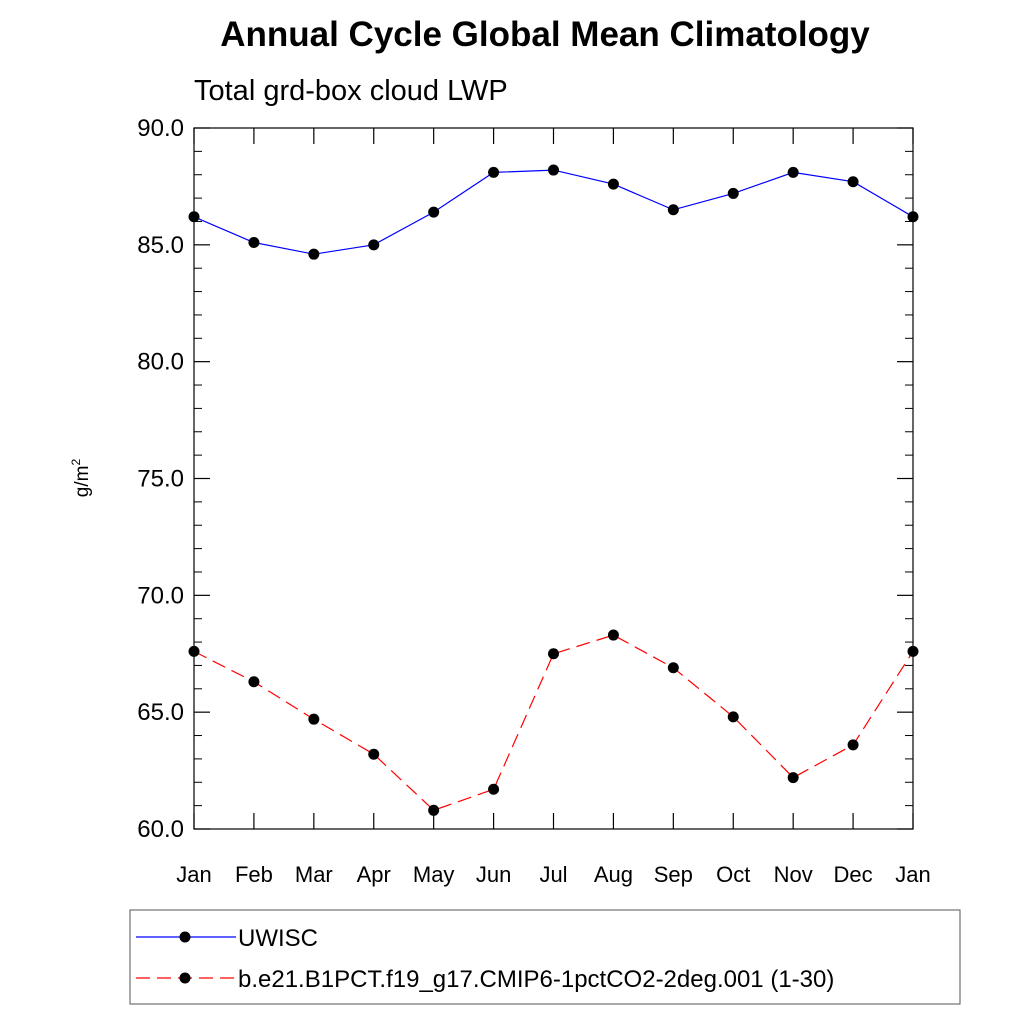 Image resolution: width=1024 pixels, height=1024 pixels. I want to click on x-tick-label: Apr, so click(374, 874).